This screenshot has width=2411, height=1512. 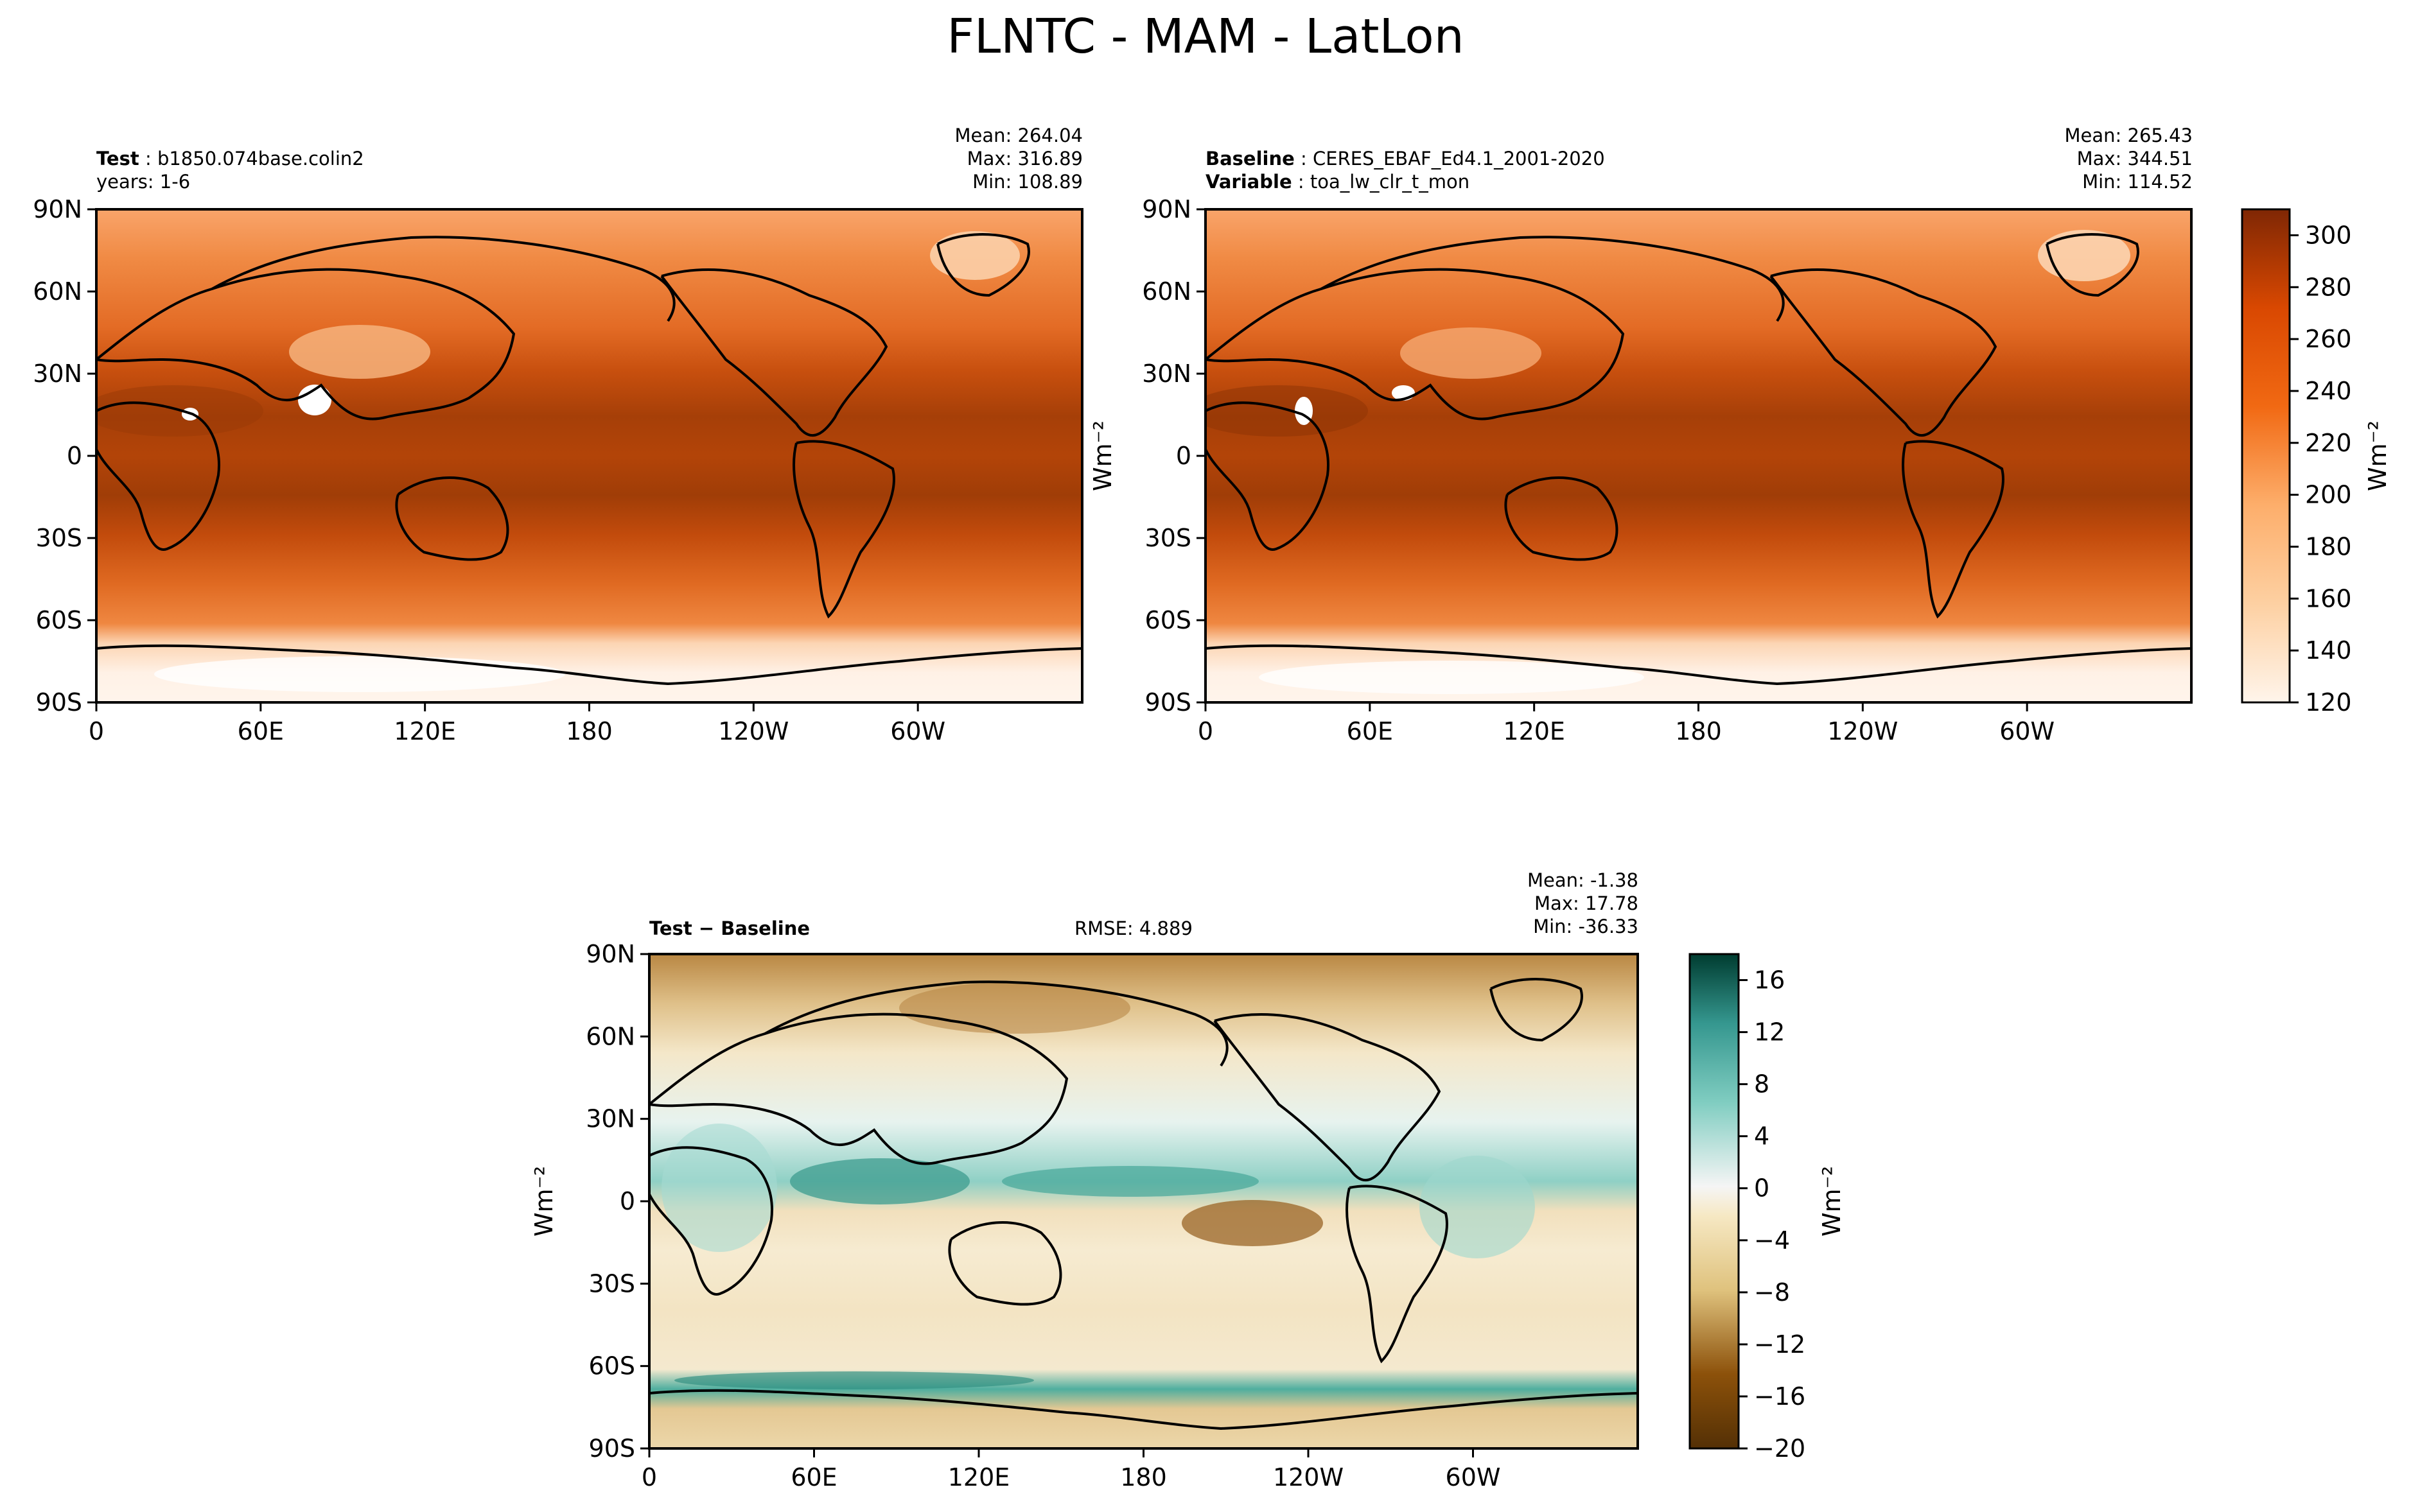 I want to click on colorbar-diff-tick-label: −12, so click(x=1780, y=1344).